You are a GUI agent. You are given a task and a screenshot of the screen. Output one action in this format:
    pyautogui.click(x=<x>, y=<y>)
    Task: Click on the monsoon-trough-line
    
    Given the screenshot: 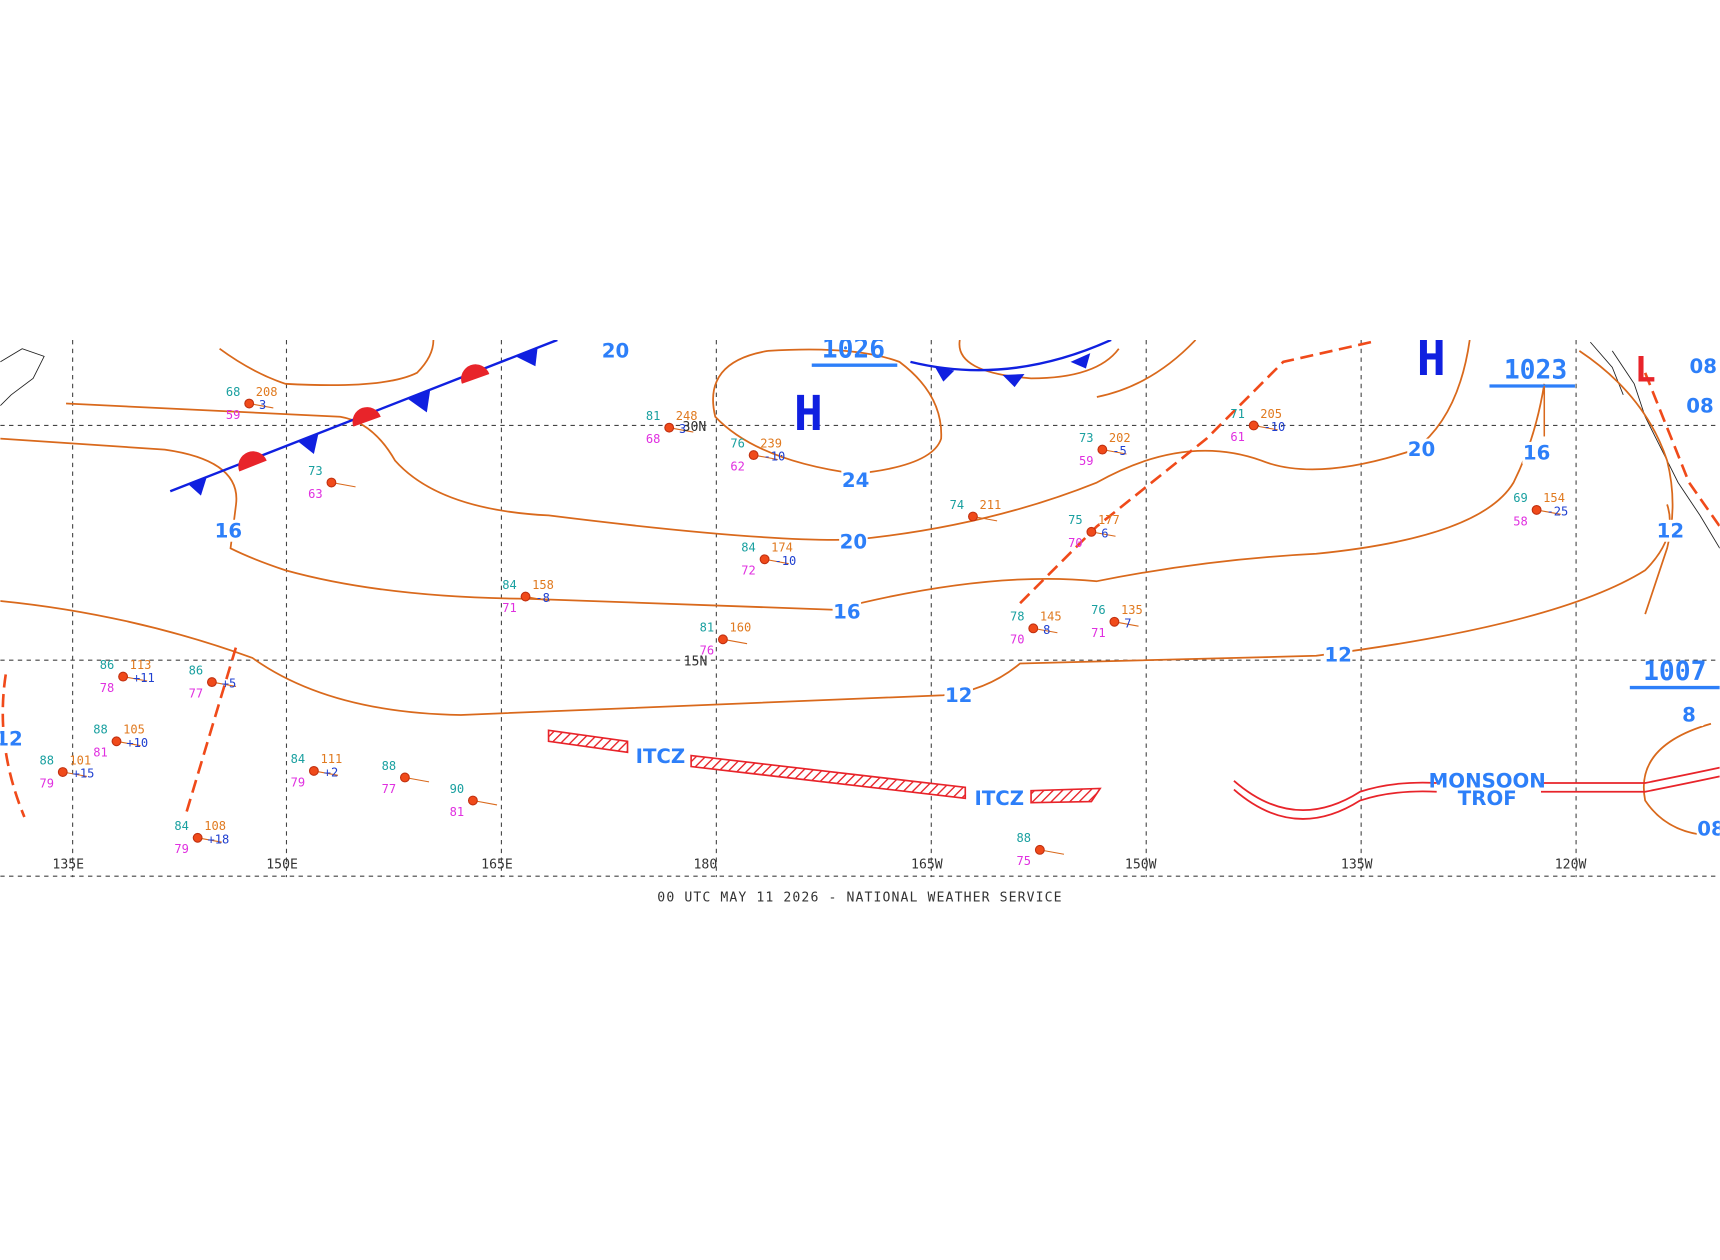 What is the action you would take?
    pyautogui.click(x=1476, y=793)
    